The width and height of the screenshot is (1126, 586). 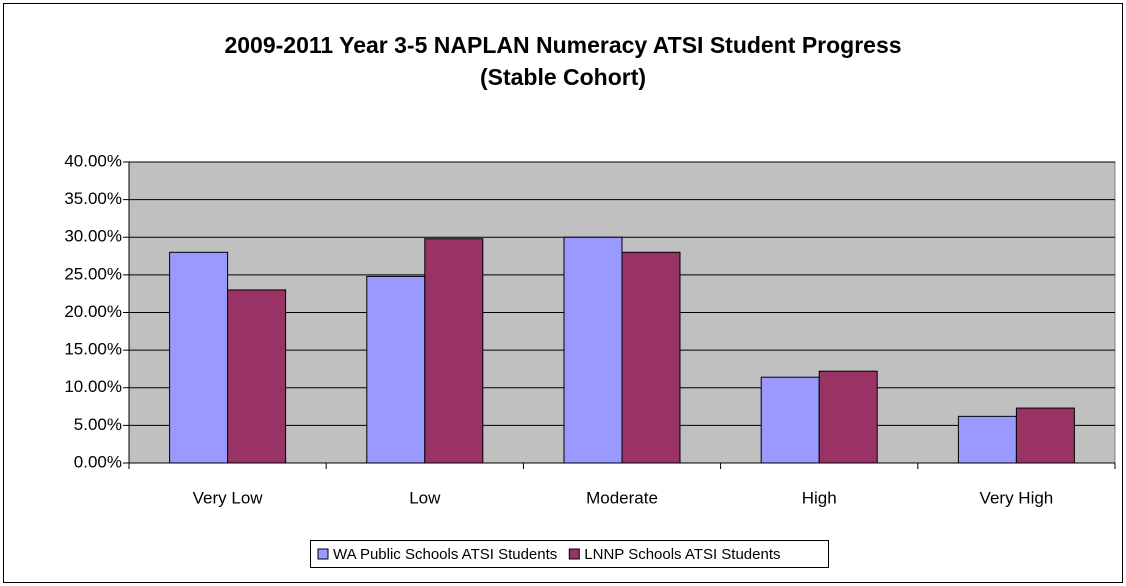 What do you see at coordinates (228, 497) in the screenshot?
I see `x-tick-label: Very Low` at bounding box center [228, 497].